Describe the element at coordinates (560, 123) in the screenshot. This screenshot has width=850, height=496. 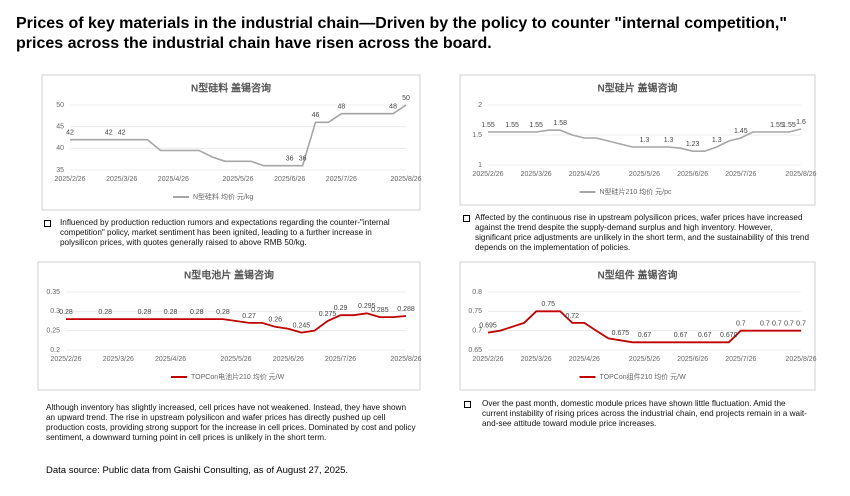
I see `value-label: 1.58` at that location.